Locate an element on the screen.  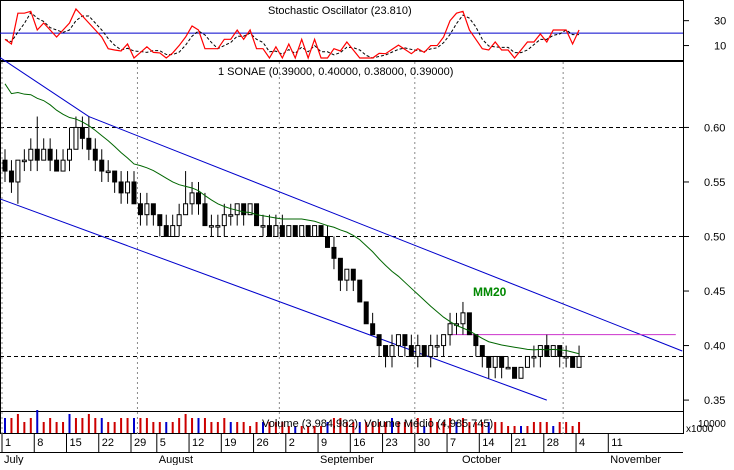
day-tick-label: 15 is located at coordinates (76, 443).